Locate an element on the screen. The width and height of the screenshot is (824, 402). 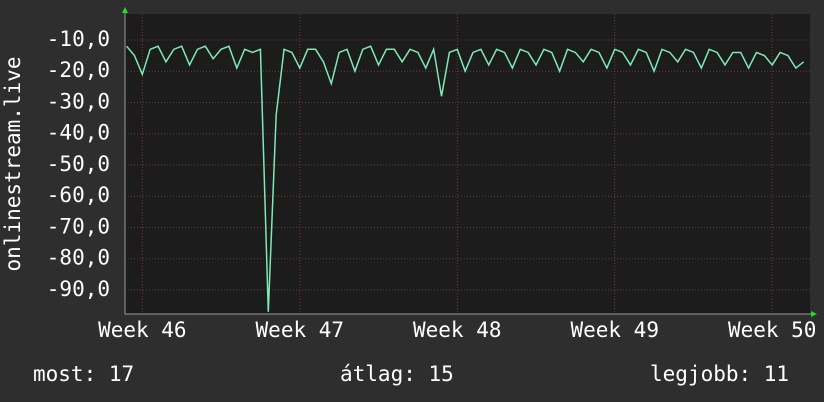
y-axis-label: onlinestream.live is located at coordinates (13, 164).